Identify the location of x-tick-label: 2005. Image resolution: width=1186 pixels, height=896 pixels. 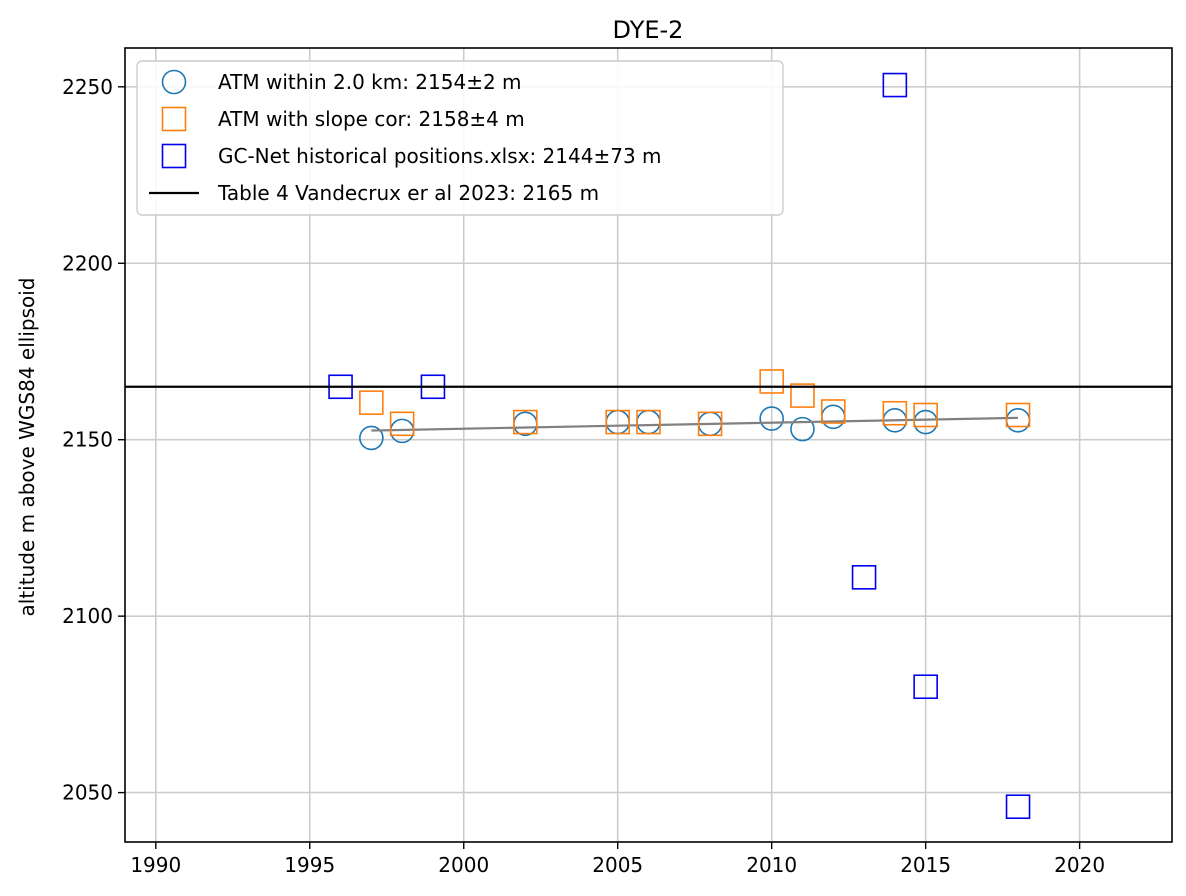
(617, 865).